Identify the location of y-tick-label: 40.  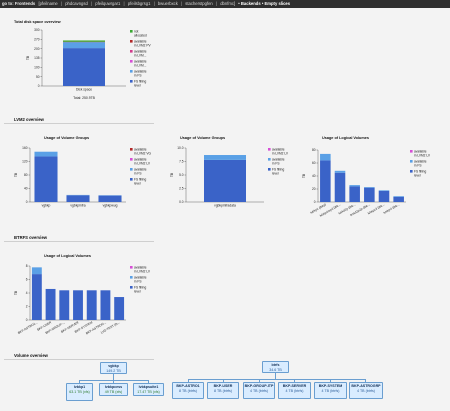
(26, 189).